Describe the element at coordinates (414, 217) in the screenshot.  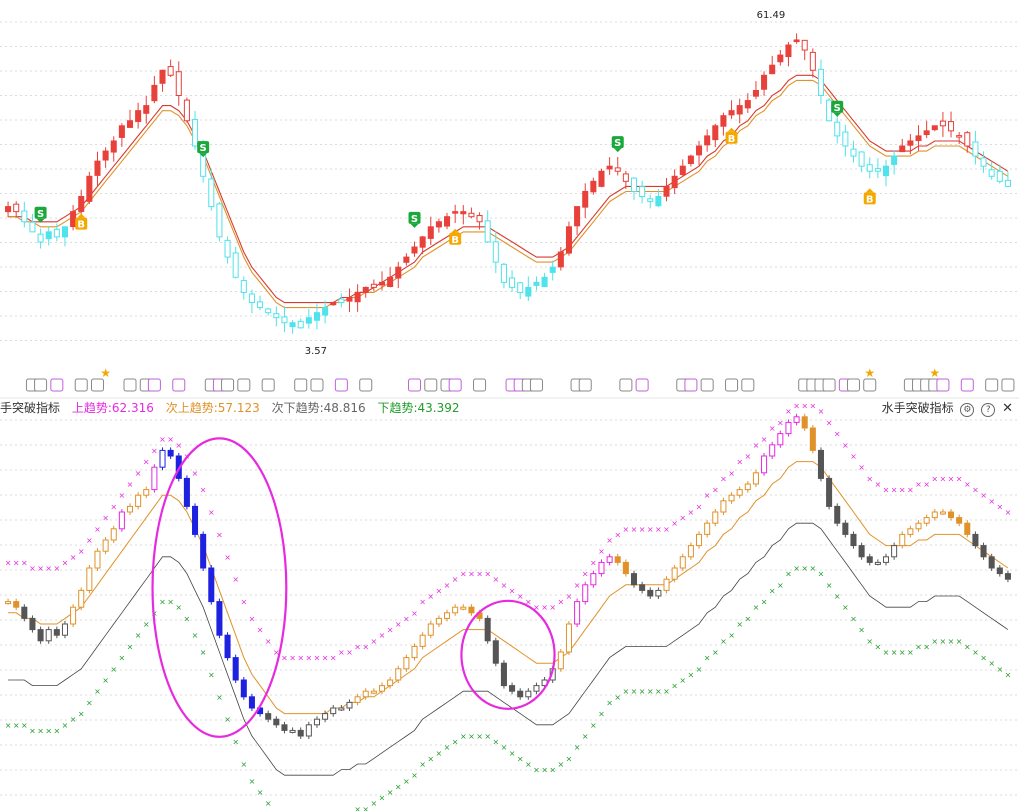
I see `signal-box-S` at that location.